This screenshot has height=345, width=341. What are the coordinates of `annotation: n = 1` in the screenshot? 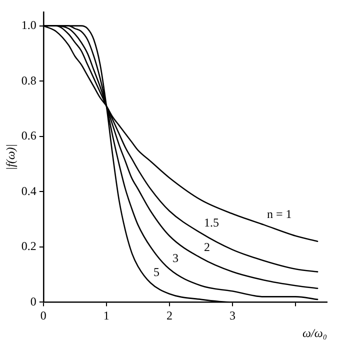 It's located at (279, 213).